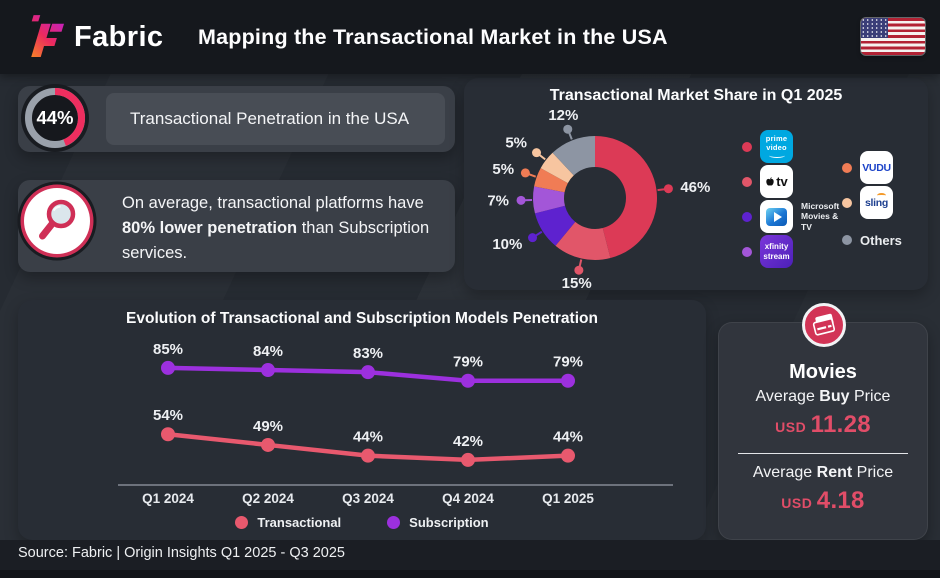  I want to click on data-point-label: 84%, so click(268, 351).